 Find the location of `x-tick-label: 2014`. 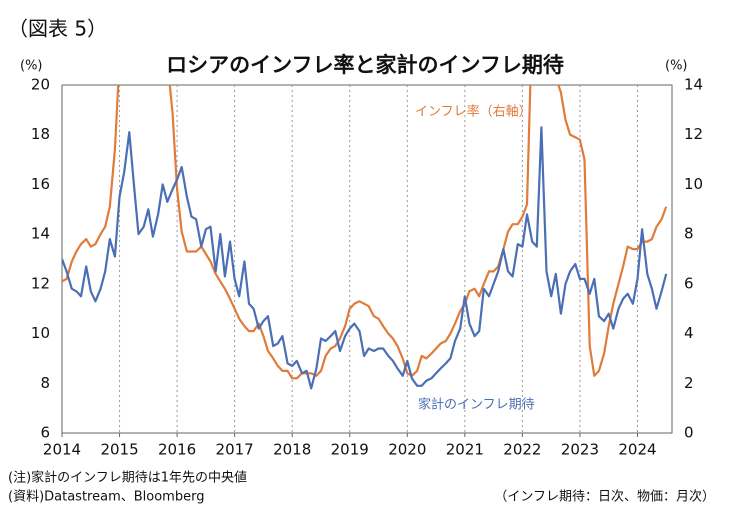

x-tick-label: 2014 is located at coordinates (62, 450).